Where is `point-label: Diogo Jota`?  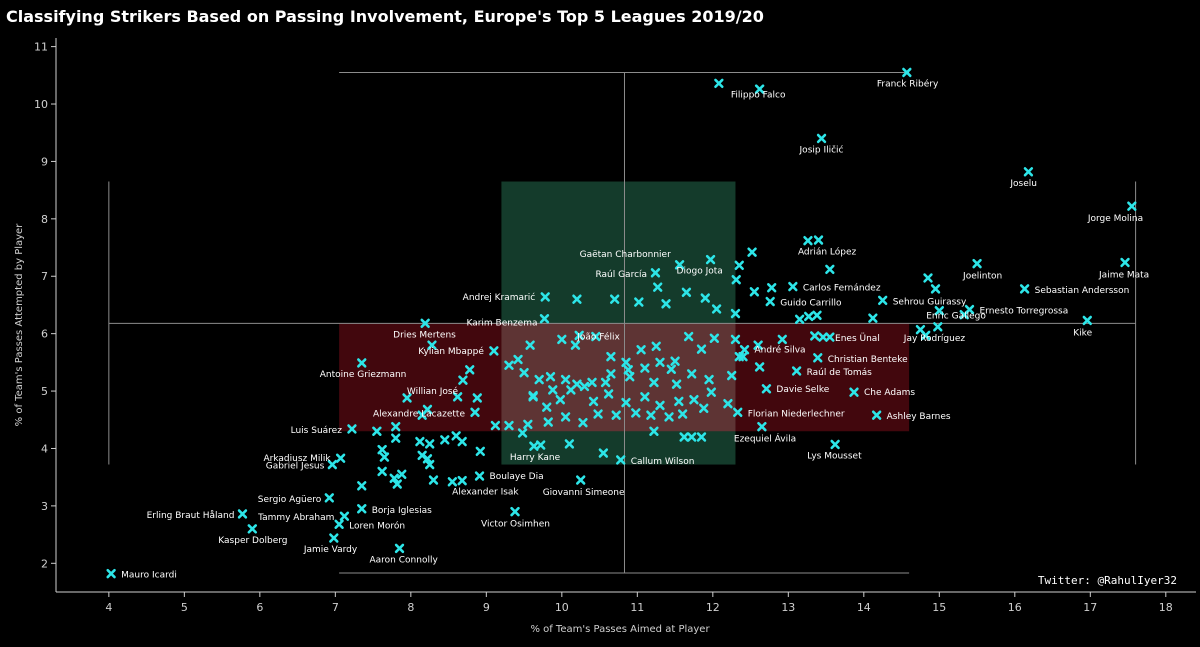
point-label: Diogo Jota is located at coordinates (700, 272).